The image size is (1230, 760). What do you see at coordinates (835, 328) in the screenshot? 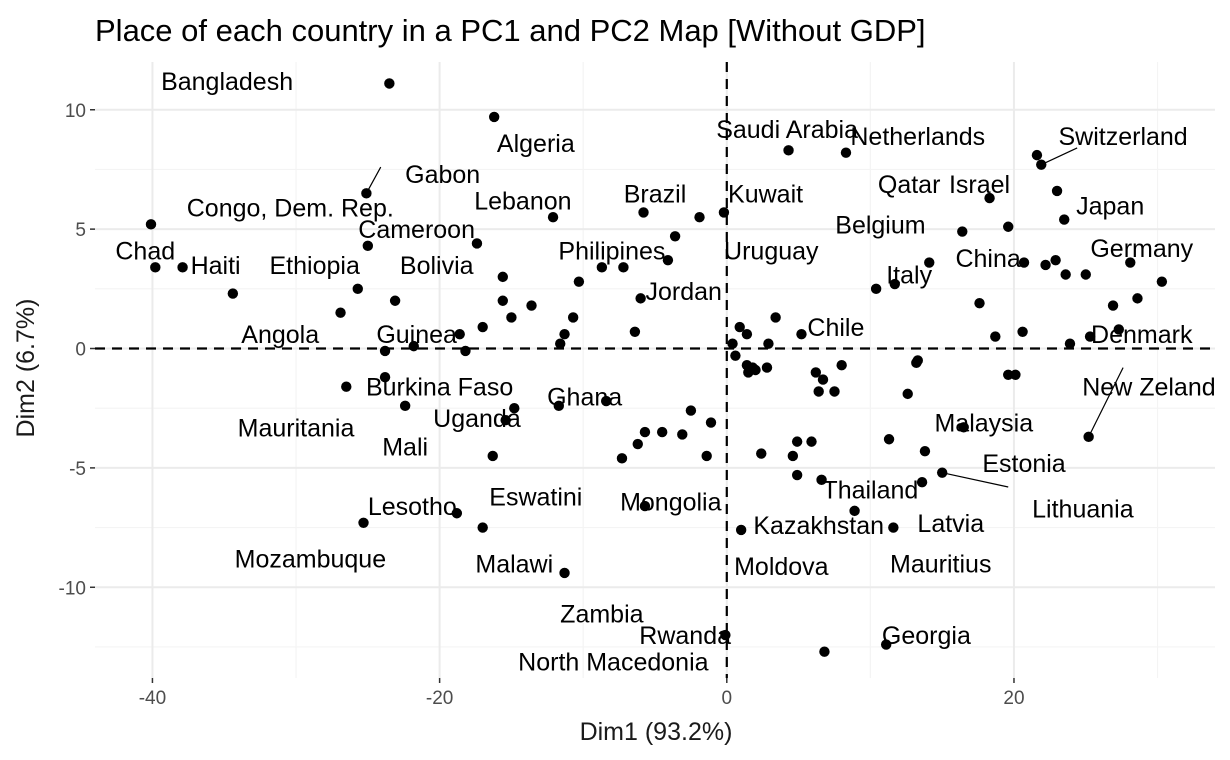
I see `point-label: Chile` at bounding box center [835, 328].